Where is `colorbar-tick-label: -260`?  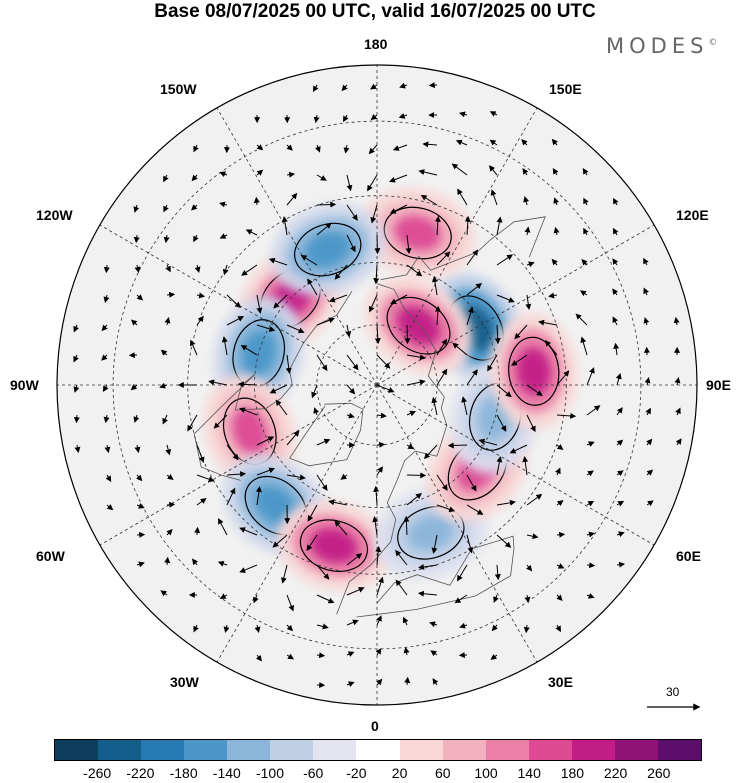
colorbar-tick-label: -260 is located at coordinates (97, 773).